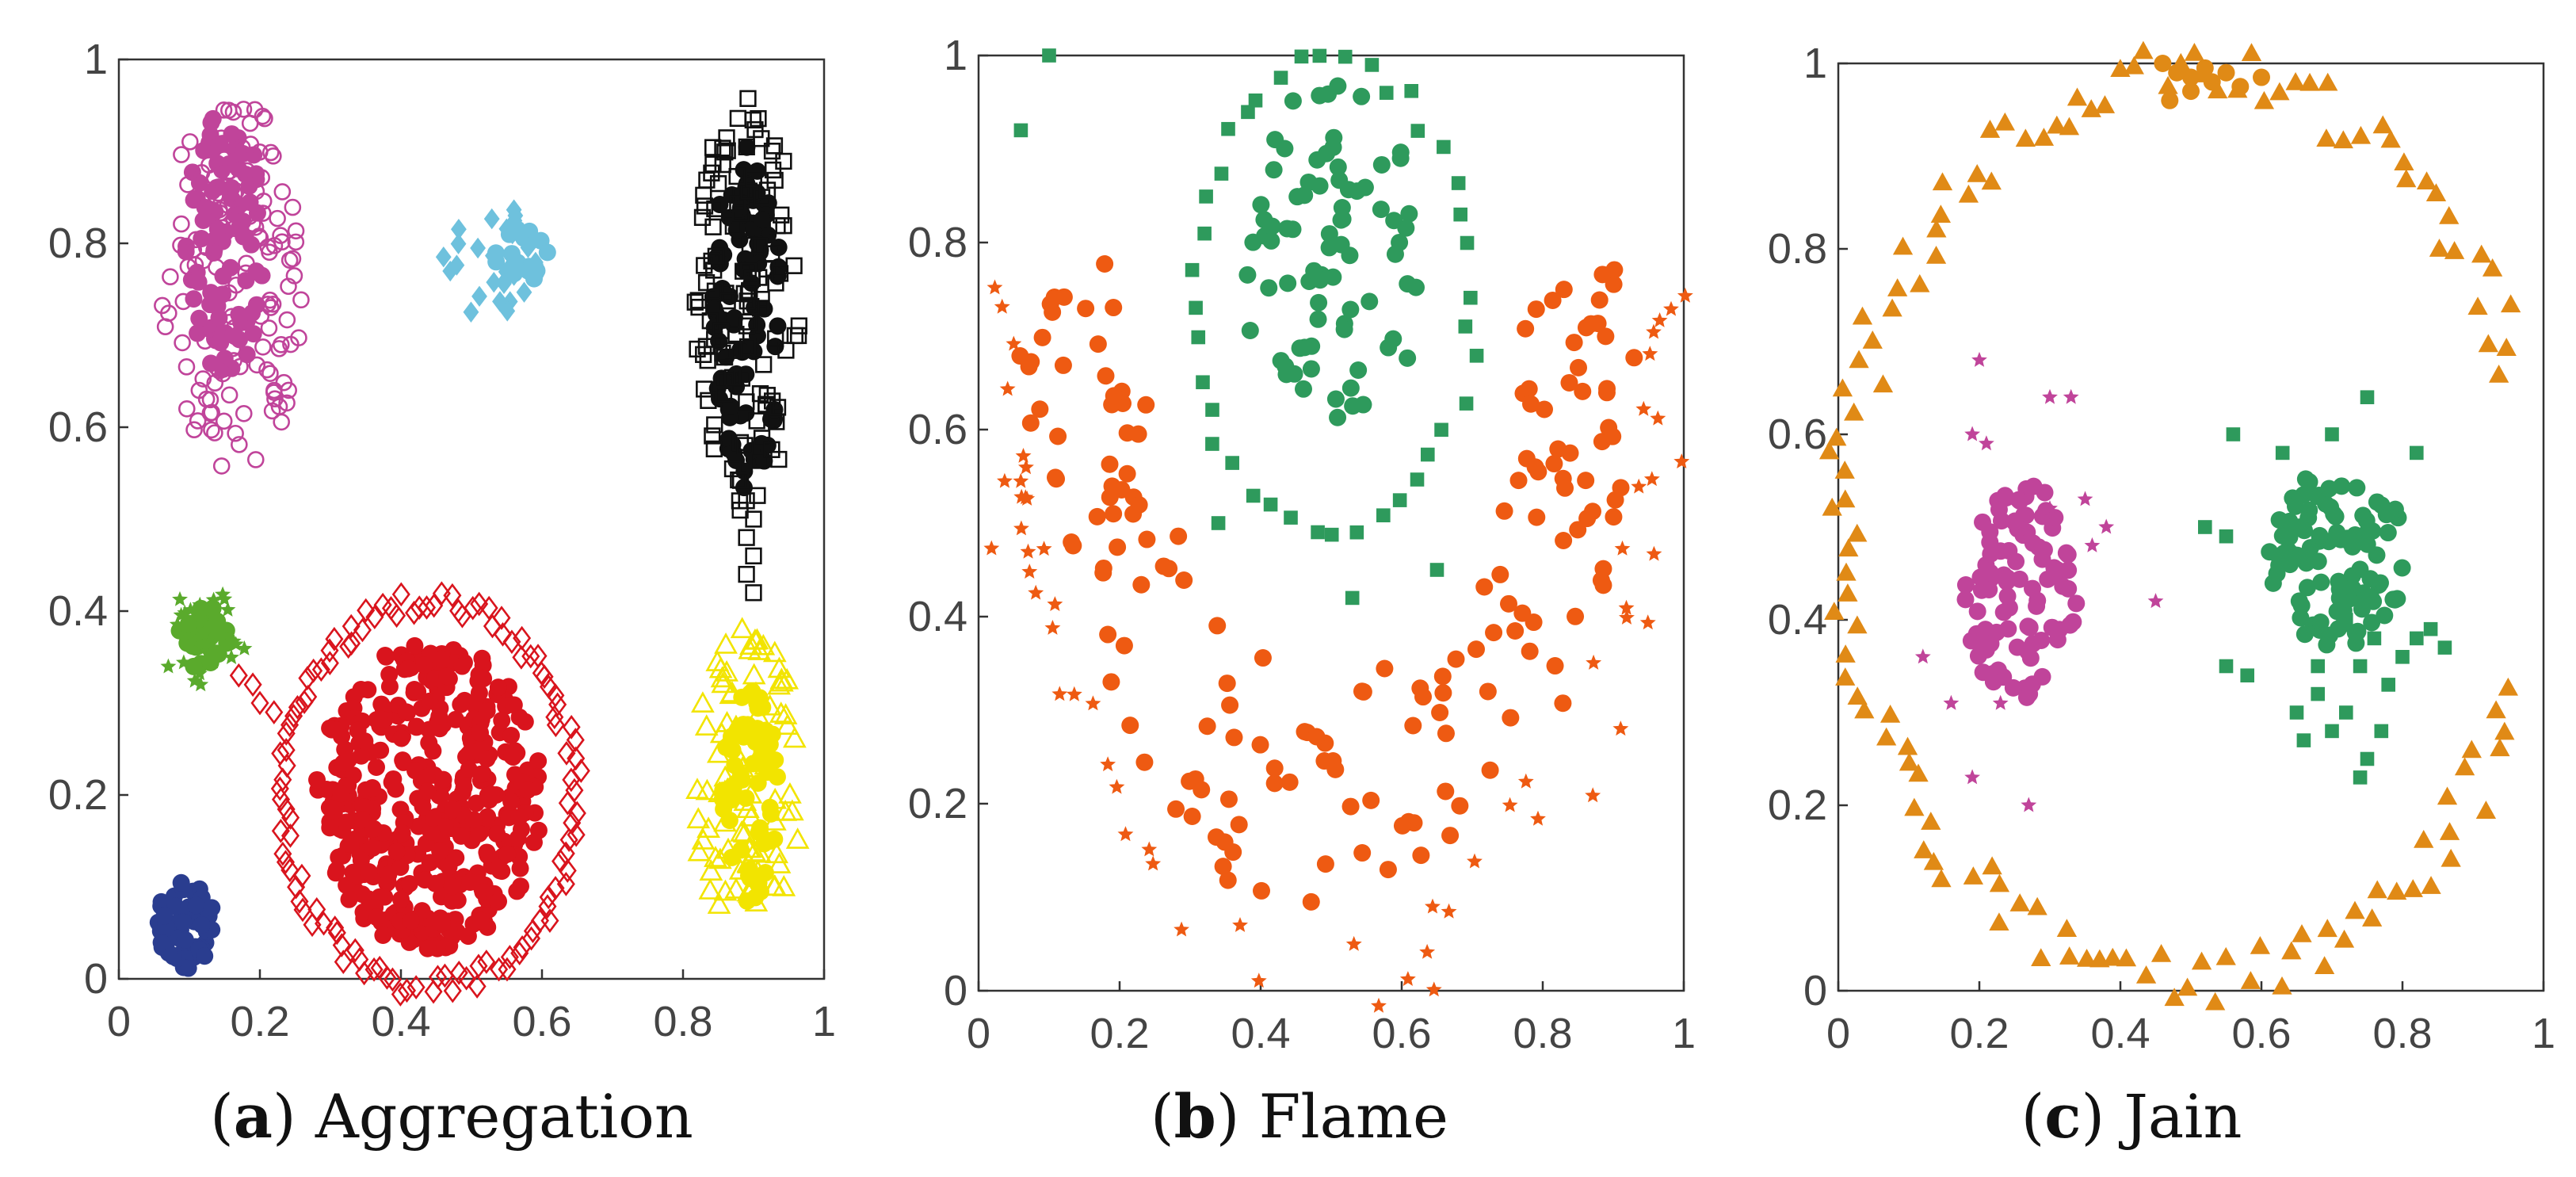 The image size is (2576, 1177). I want to click on x-tick-label: 0.6, so click(2261, 1034).